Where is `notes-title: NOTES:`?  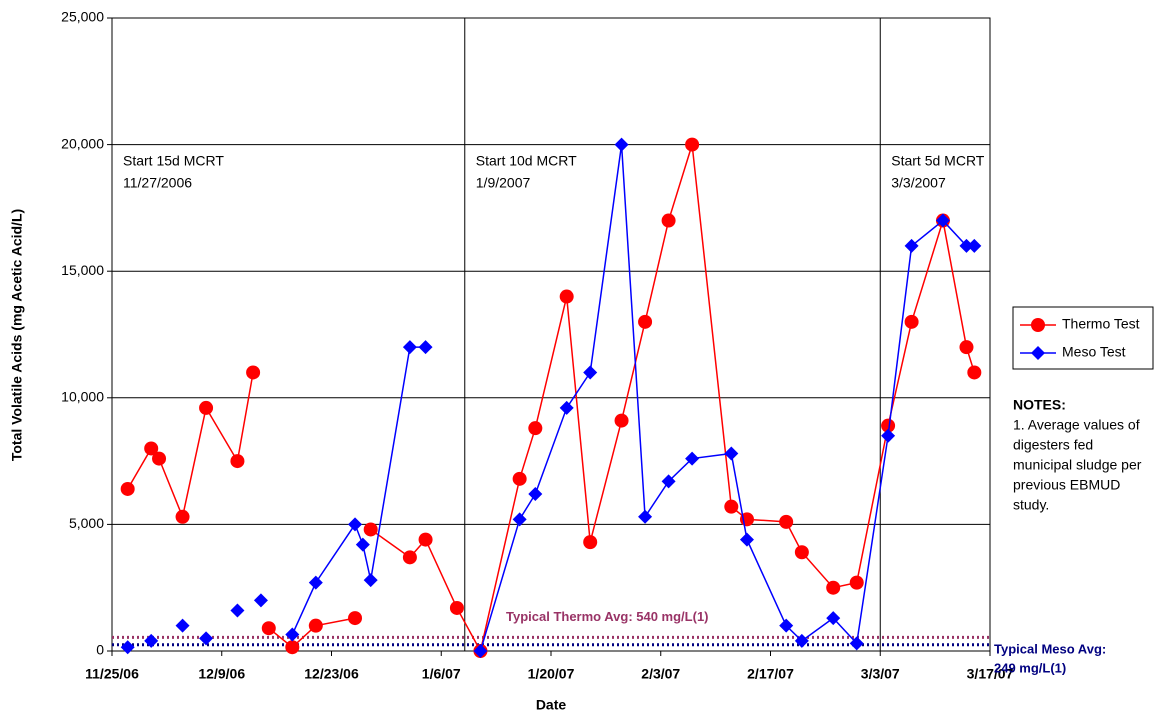
notes-title: NOTES: is located at coordinates (1039, 405).